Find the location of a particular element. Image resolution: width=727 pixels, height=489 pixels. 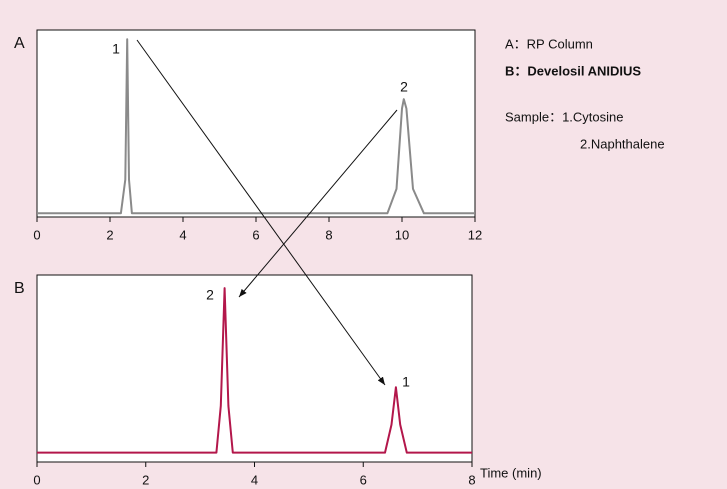

panel-label: A is located at coordinates (19, 43).